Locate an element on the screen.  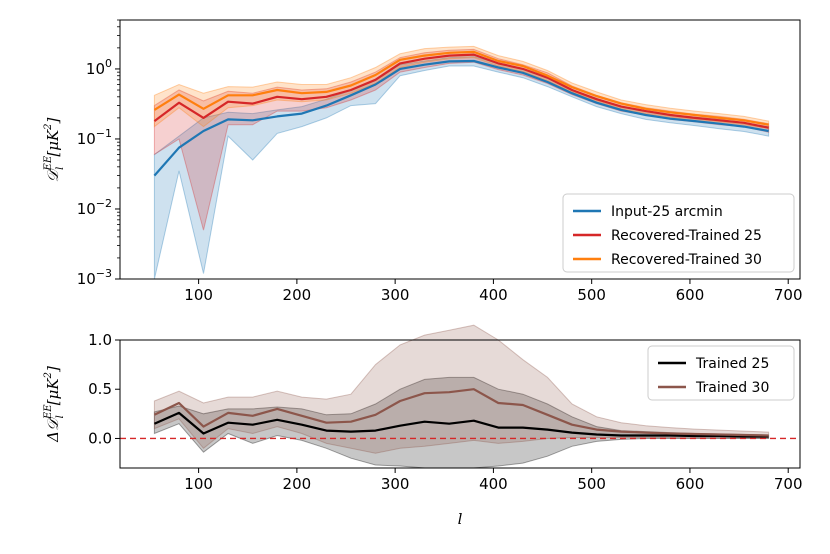
y-tick-label: 1.0 is located at coordinates (100, 340).